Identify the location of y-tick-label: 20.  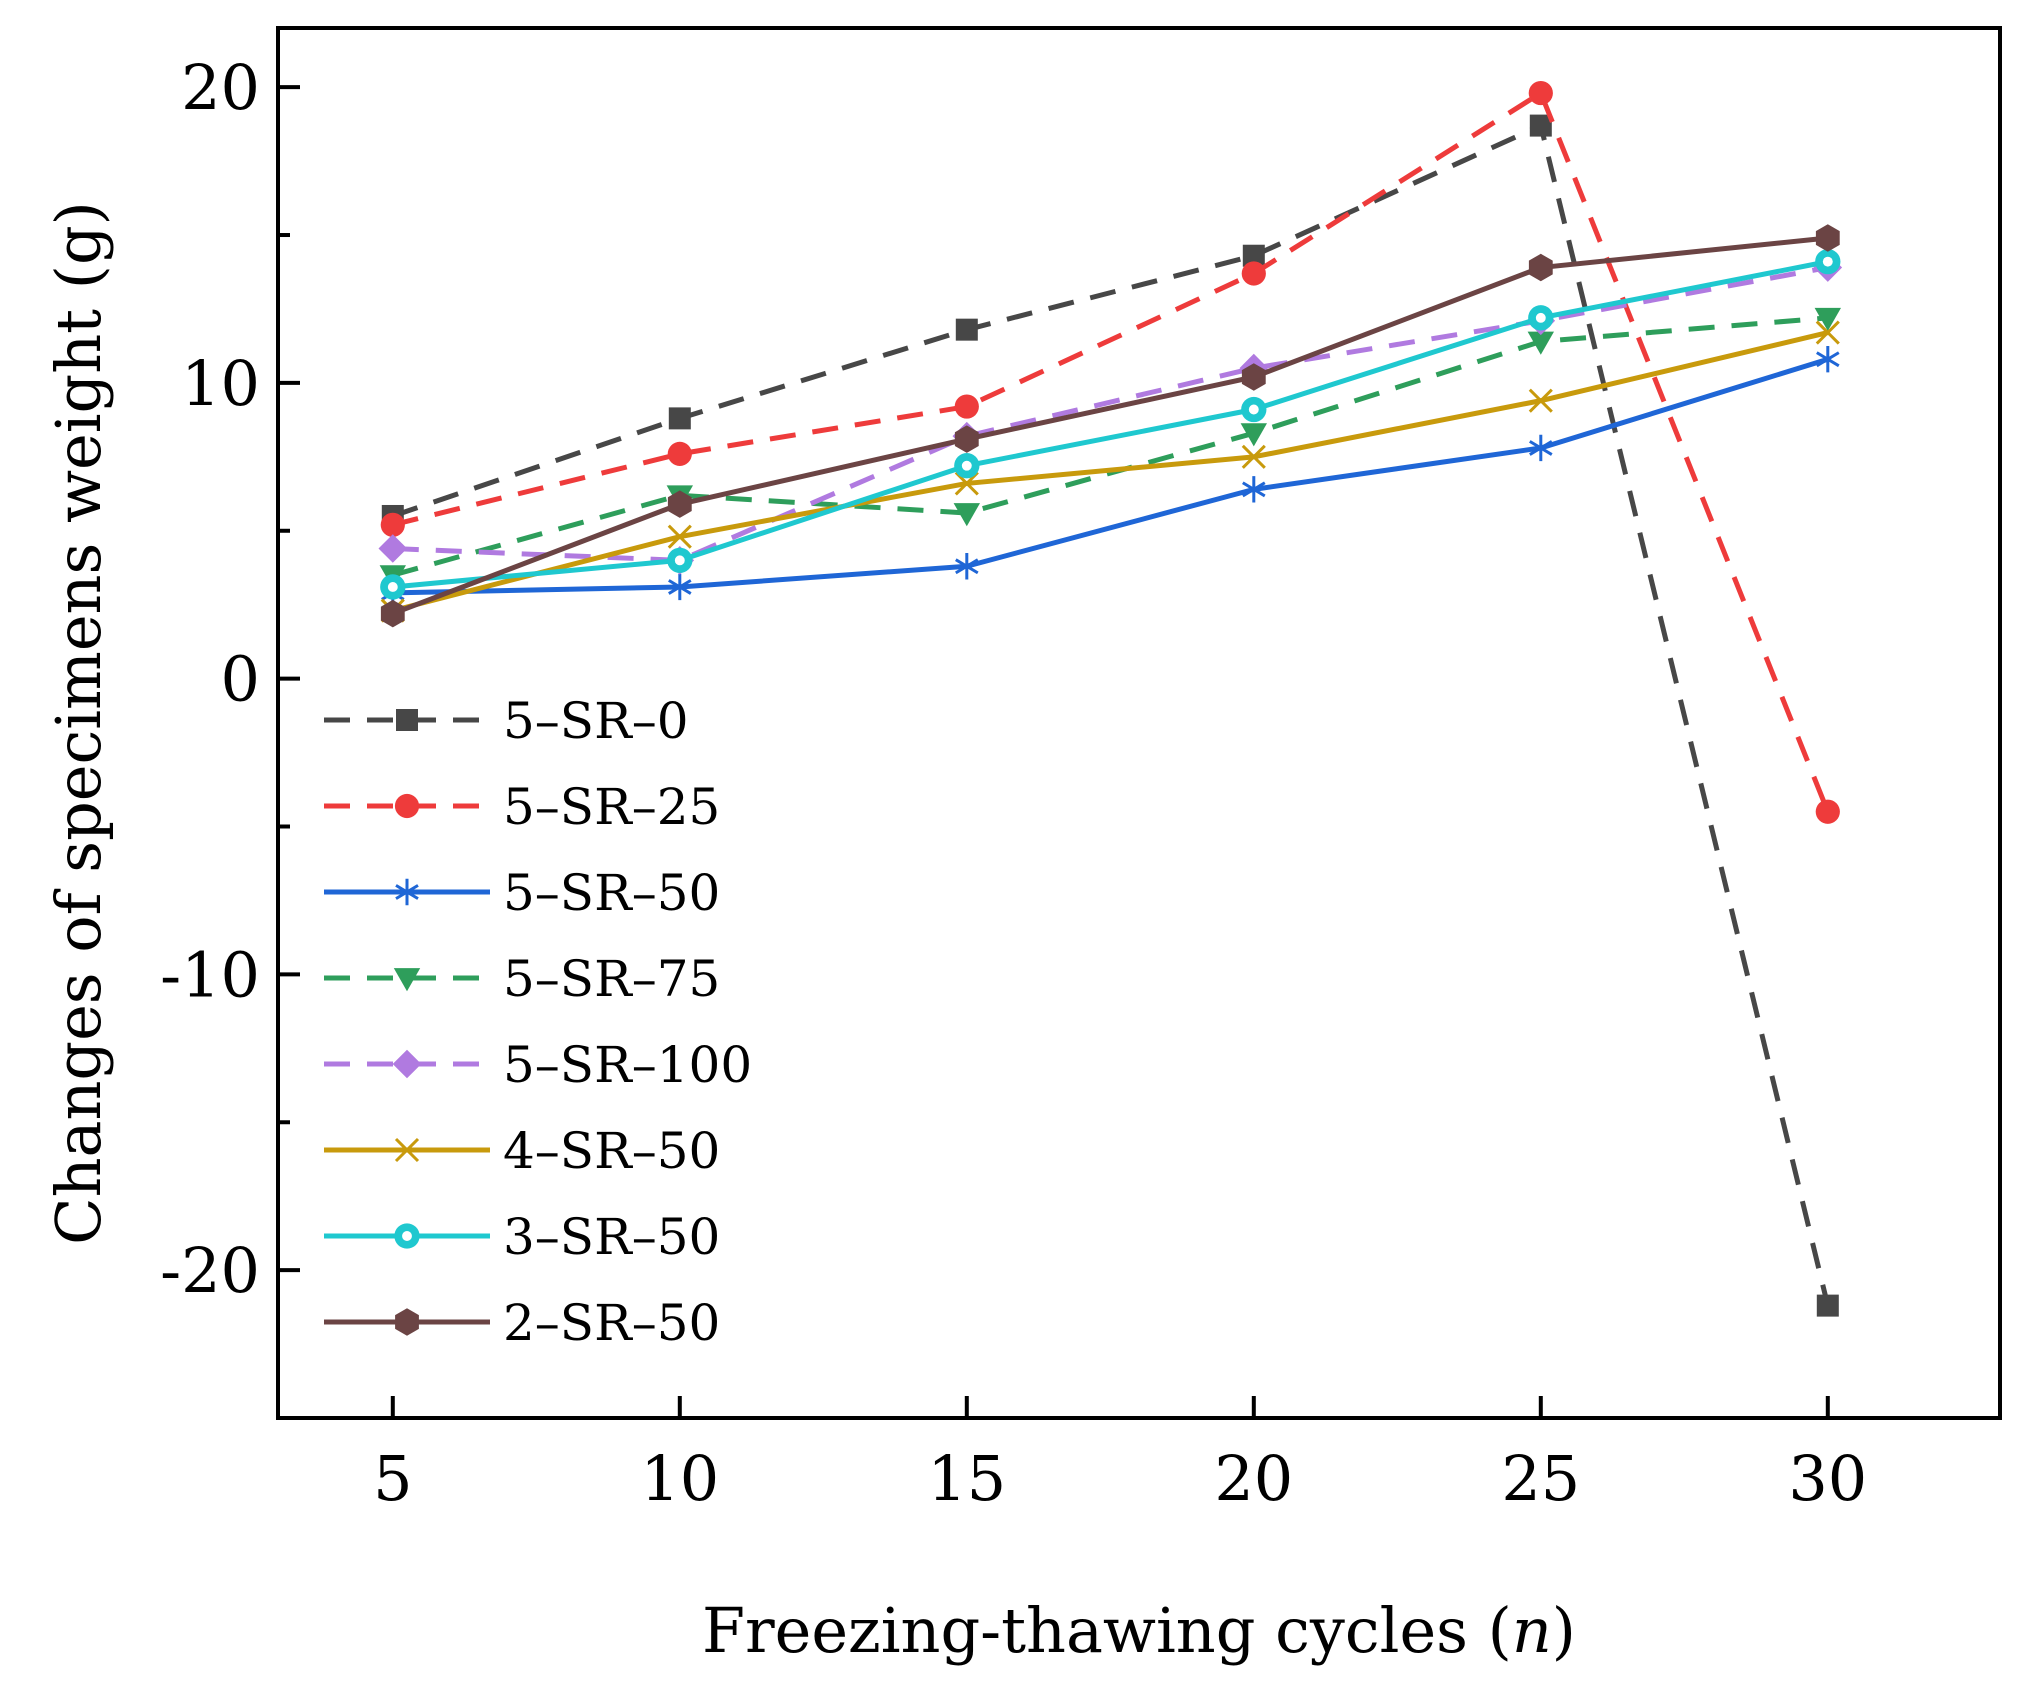
(220, 87).